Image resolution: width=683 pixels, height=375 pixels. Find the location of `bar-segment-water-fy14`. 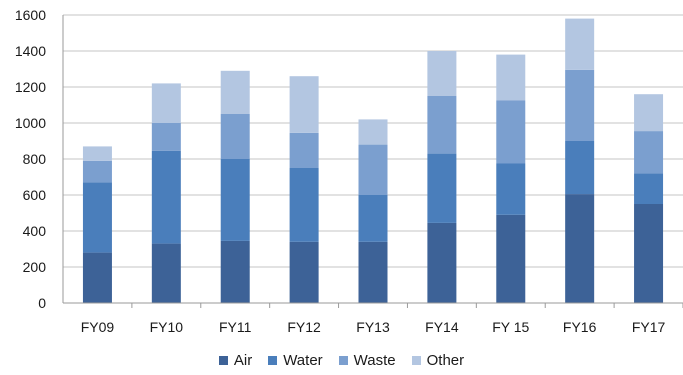

bar-segment-water-fy14 is located at coordinates (442, 188).